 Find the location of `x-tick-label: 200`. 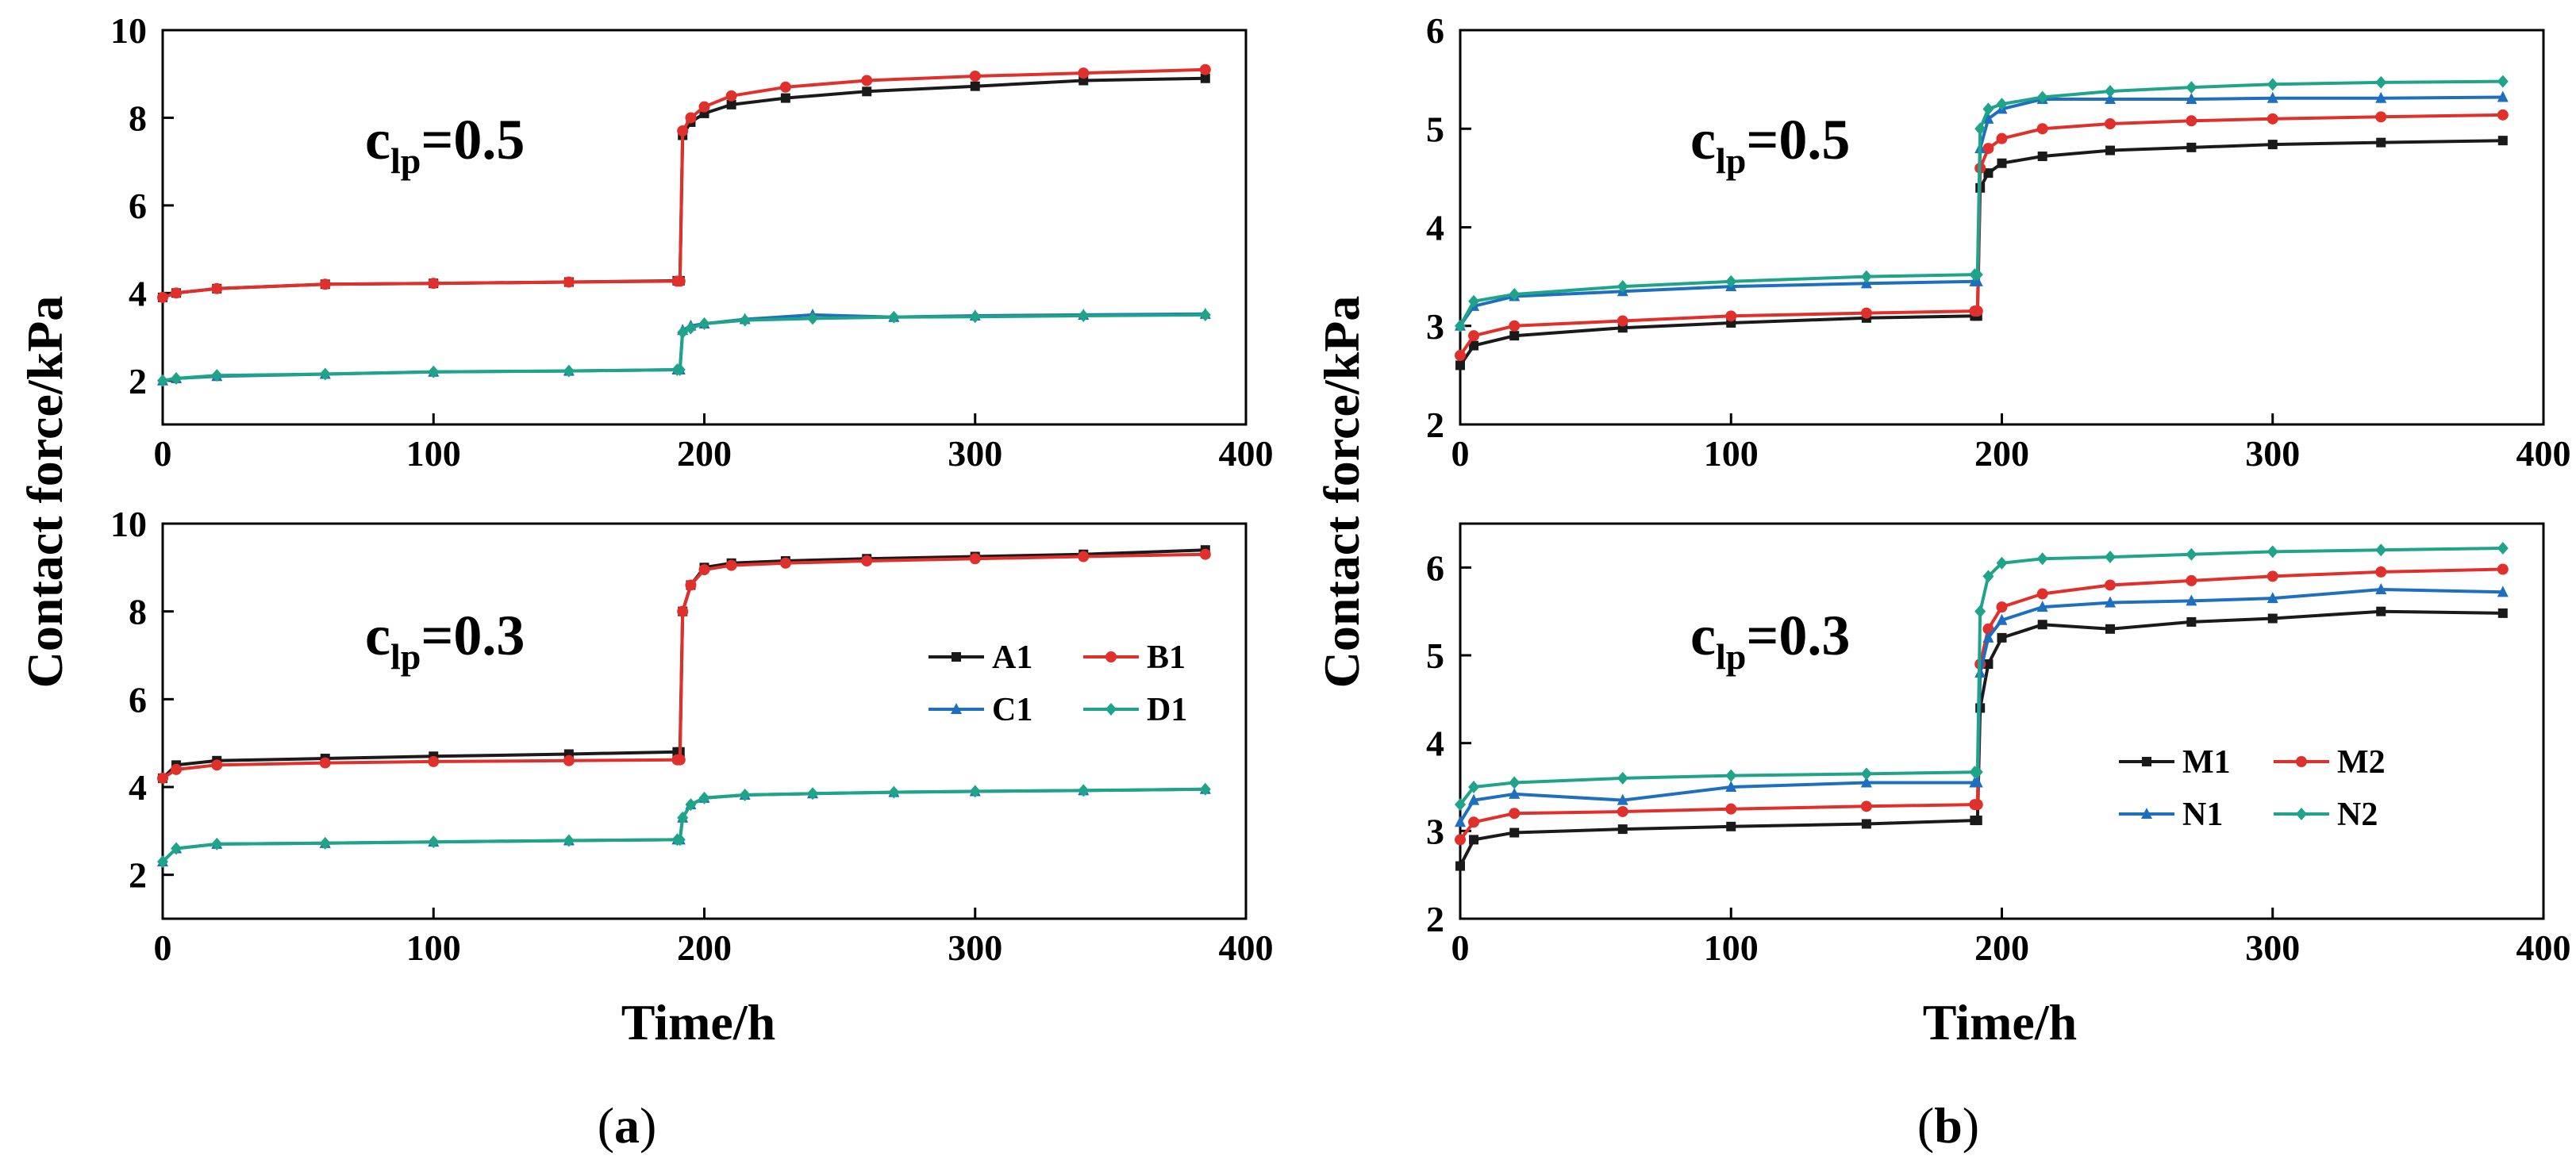

x-tick-label: 200 is located at coordinates (2001, 454).